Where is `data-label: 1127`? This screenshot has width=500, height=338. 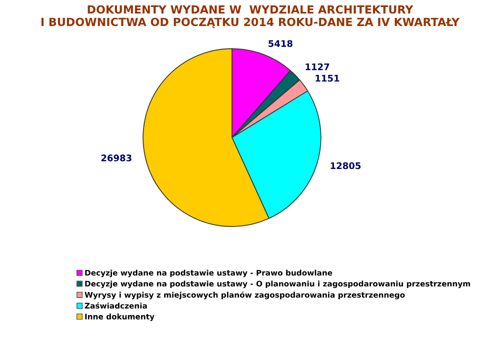
data-label: 1127 is located at coordinates (318, 66).